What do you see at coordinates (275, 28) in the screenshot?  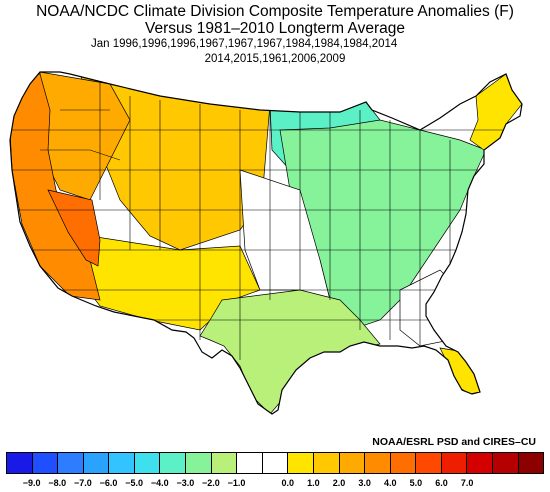 I see `map-subtitle: Versus 1981–2010 Longterm Average` at bounding box center [275, 28].